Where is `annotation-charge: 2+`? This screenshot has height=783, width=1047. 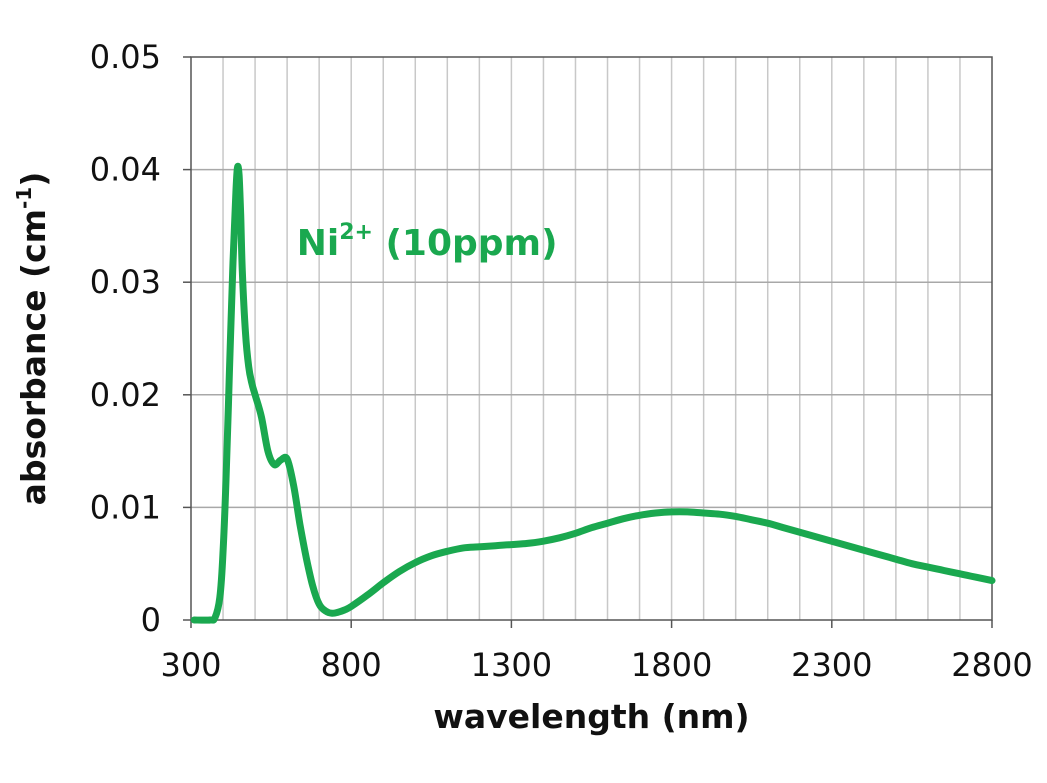
annotation-charge: 2+ is located at coordinates (356, 232).